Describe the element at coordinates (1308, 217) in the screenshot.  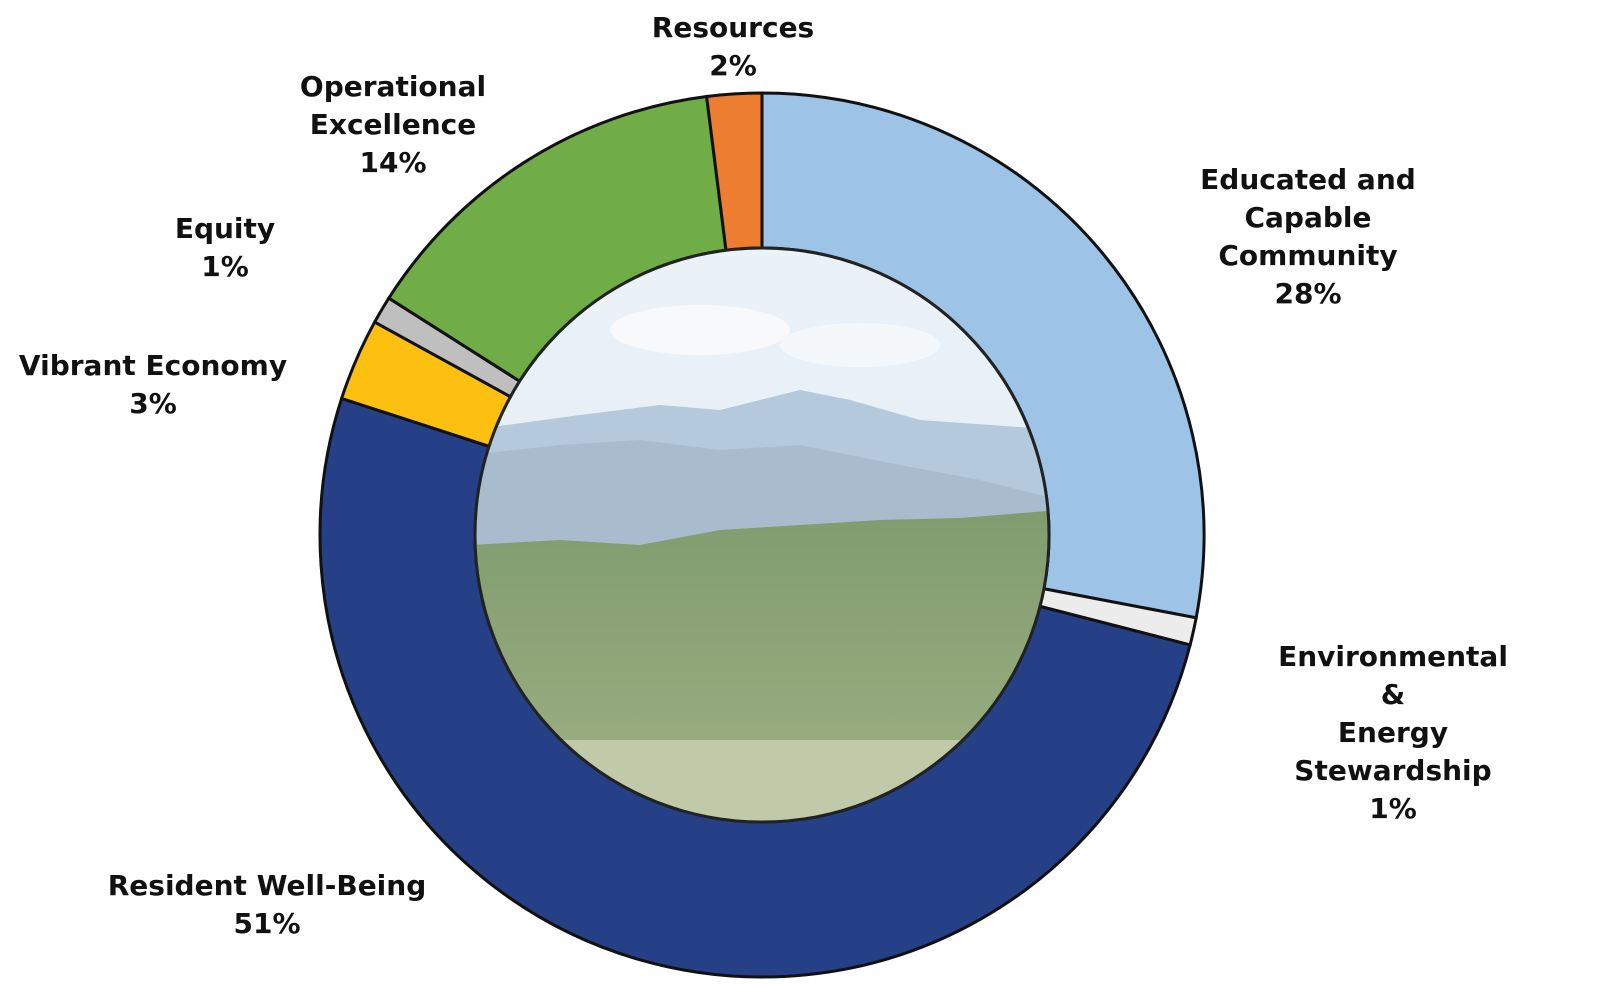
I see `category-name: Educated and Capable Community` at that location.